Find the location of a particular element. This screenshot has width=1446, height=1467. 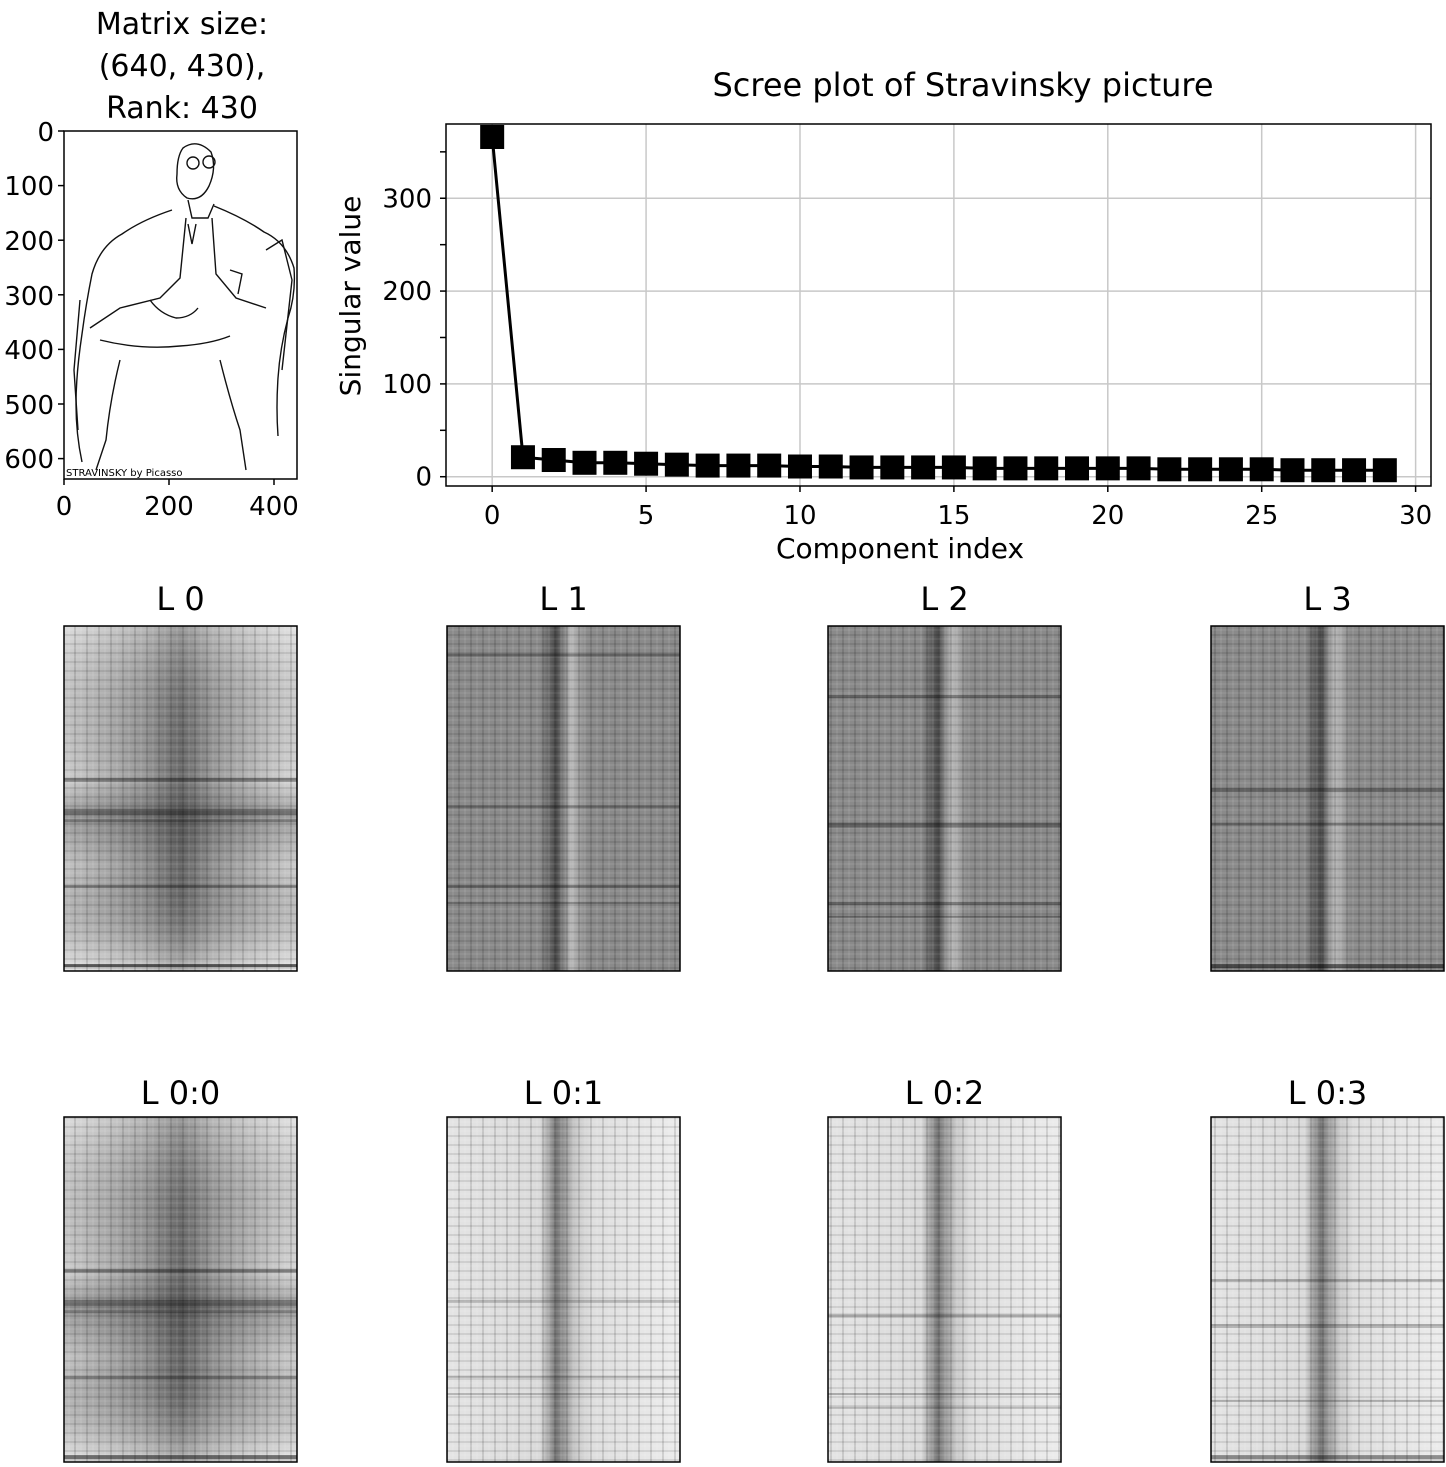

matrix-y-axis: 0 100 200 300 400 500 600 is located at coordinates (34, 296).